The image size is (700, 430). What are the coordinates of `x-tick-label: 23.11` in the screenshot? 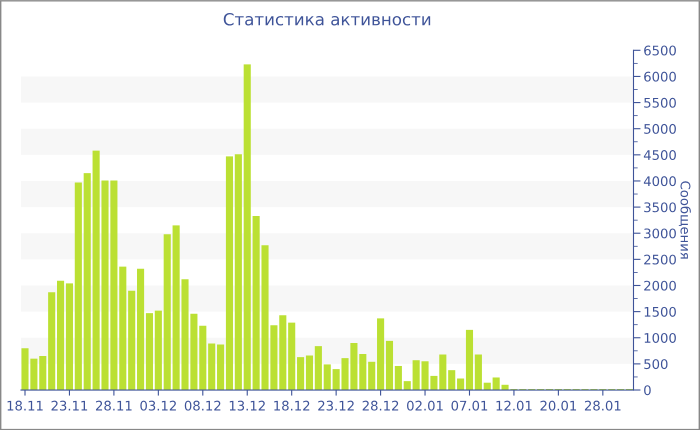 It's located at (70, 405).